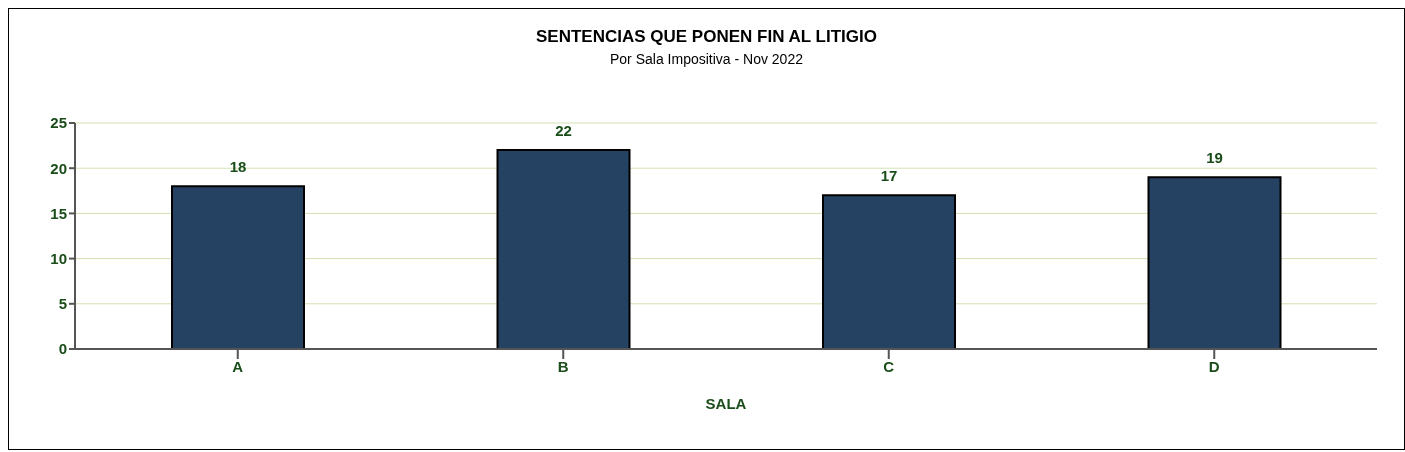  Describe the element at coordinates (62, 304) in the screenshot. I see `y-tick-label: 5` at that location.